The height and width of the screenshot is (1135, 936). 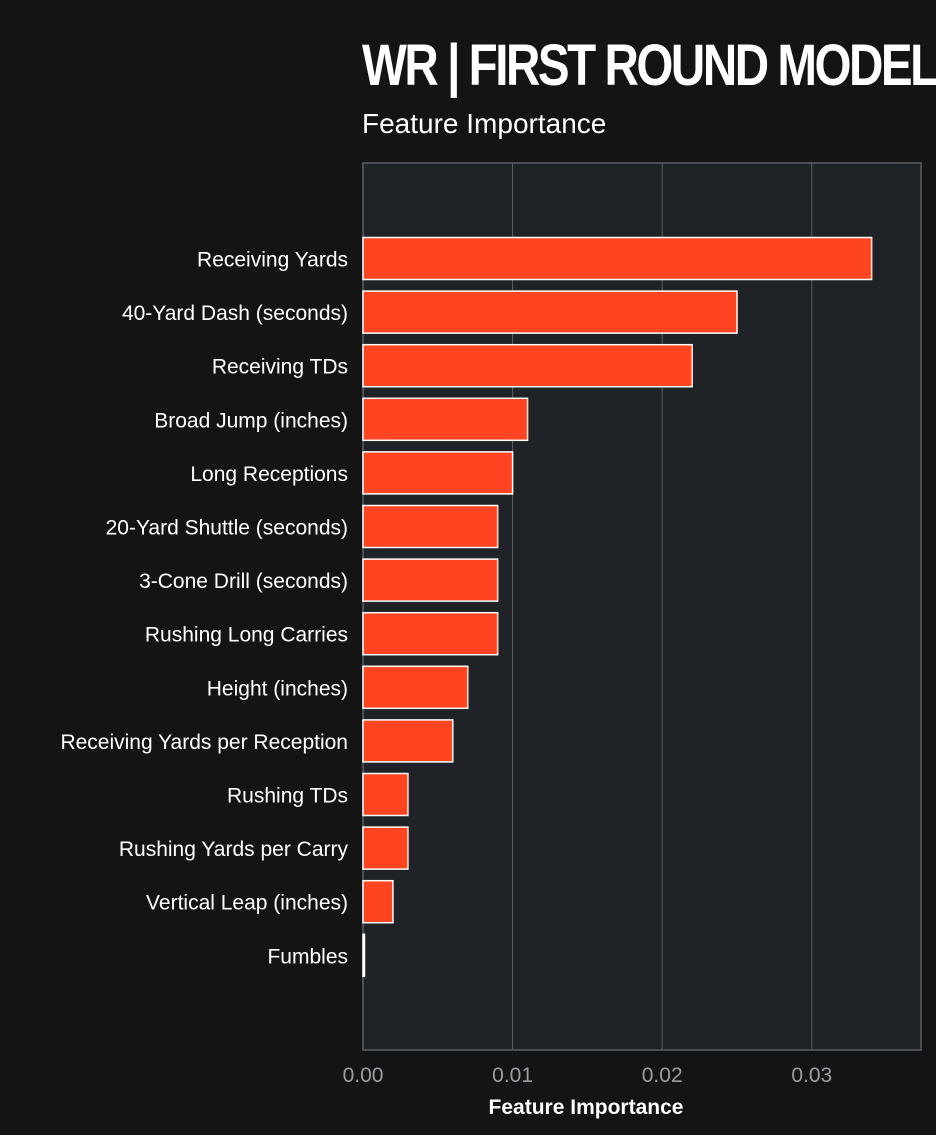 What do you see at coordinates (662, 1075) in the screenshot?
I see `x-tick-label-2: 0.02` at bounding box center [662, 1075].